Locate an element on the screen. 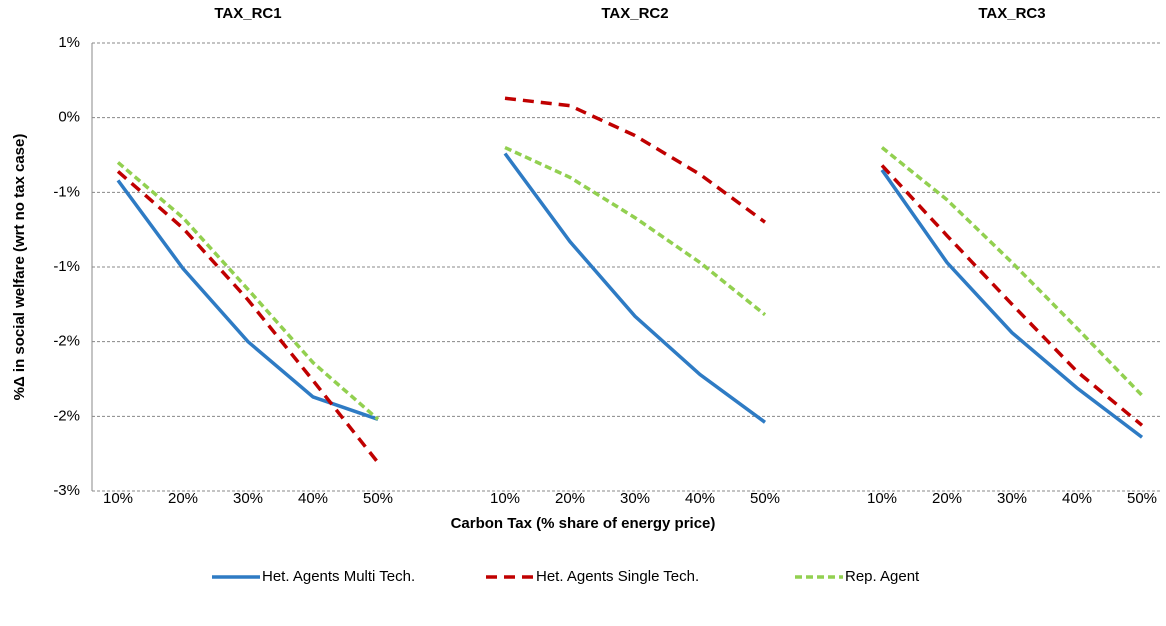 This screenshot has height=626, width=1166. y-tick-label: 1% is located at coordinates (69, 42).